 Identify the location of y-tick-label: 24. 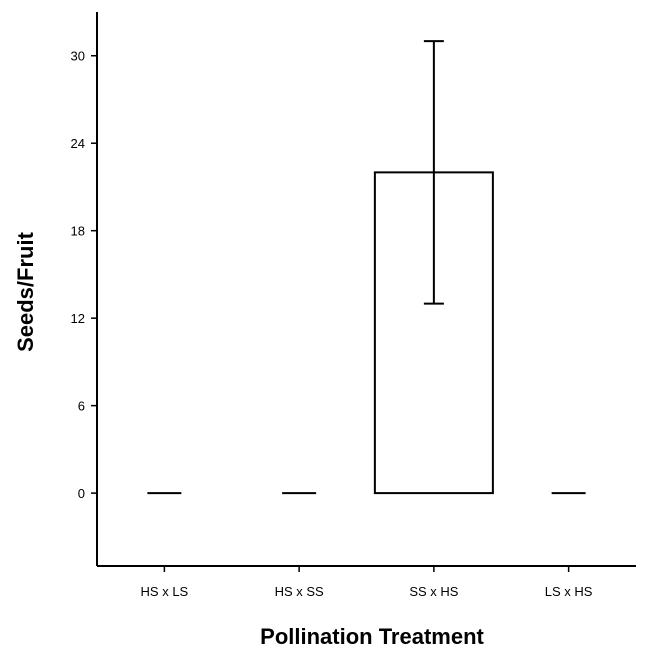
(78, 143).